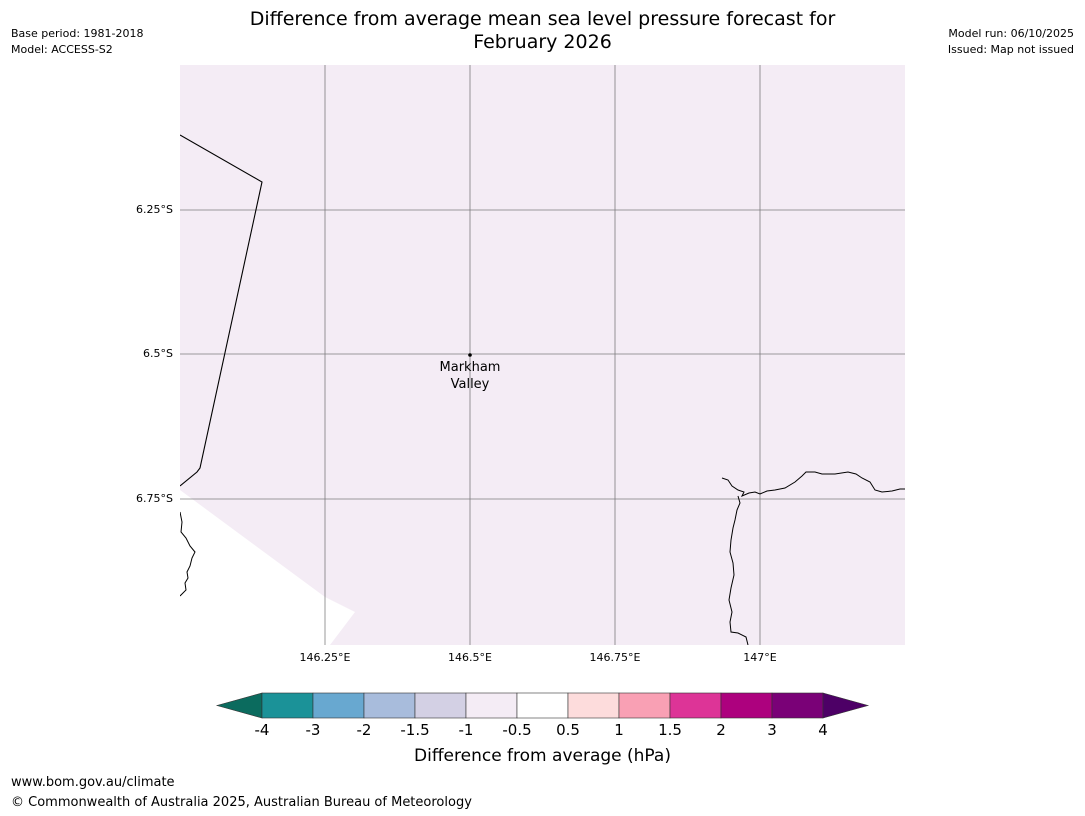 This screenshot has height=816, width=1085. Describe the element at coordinates (466, 730) in the screenshot. I see `colorbar-tick-label: -1` at that location.